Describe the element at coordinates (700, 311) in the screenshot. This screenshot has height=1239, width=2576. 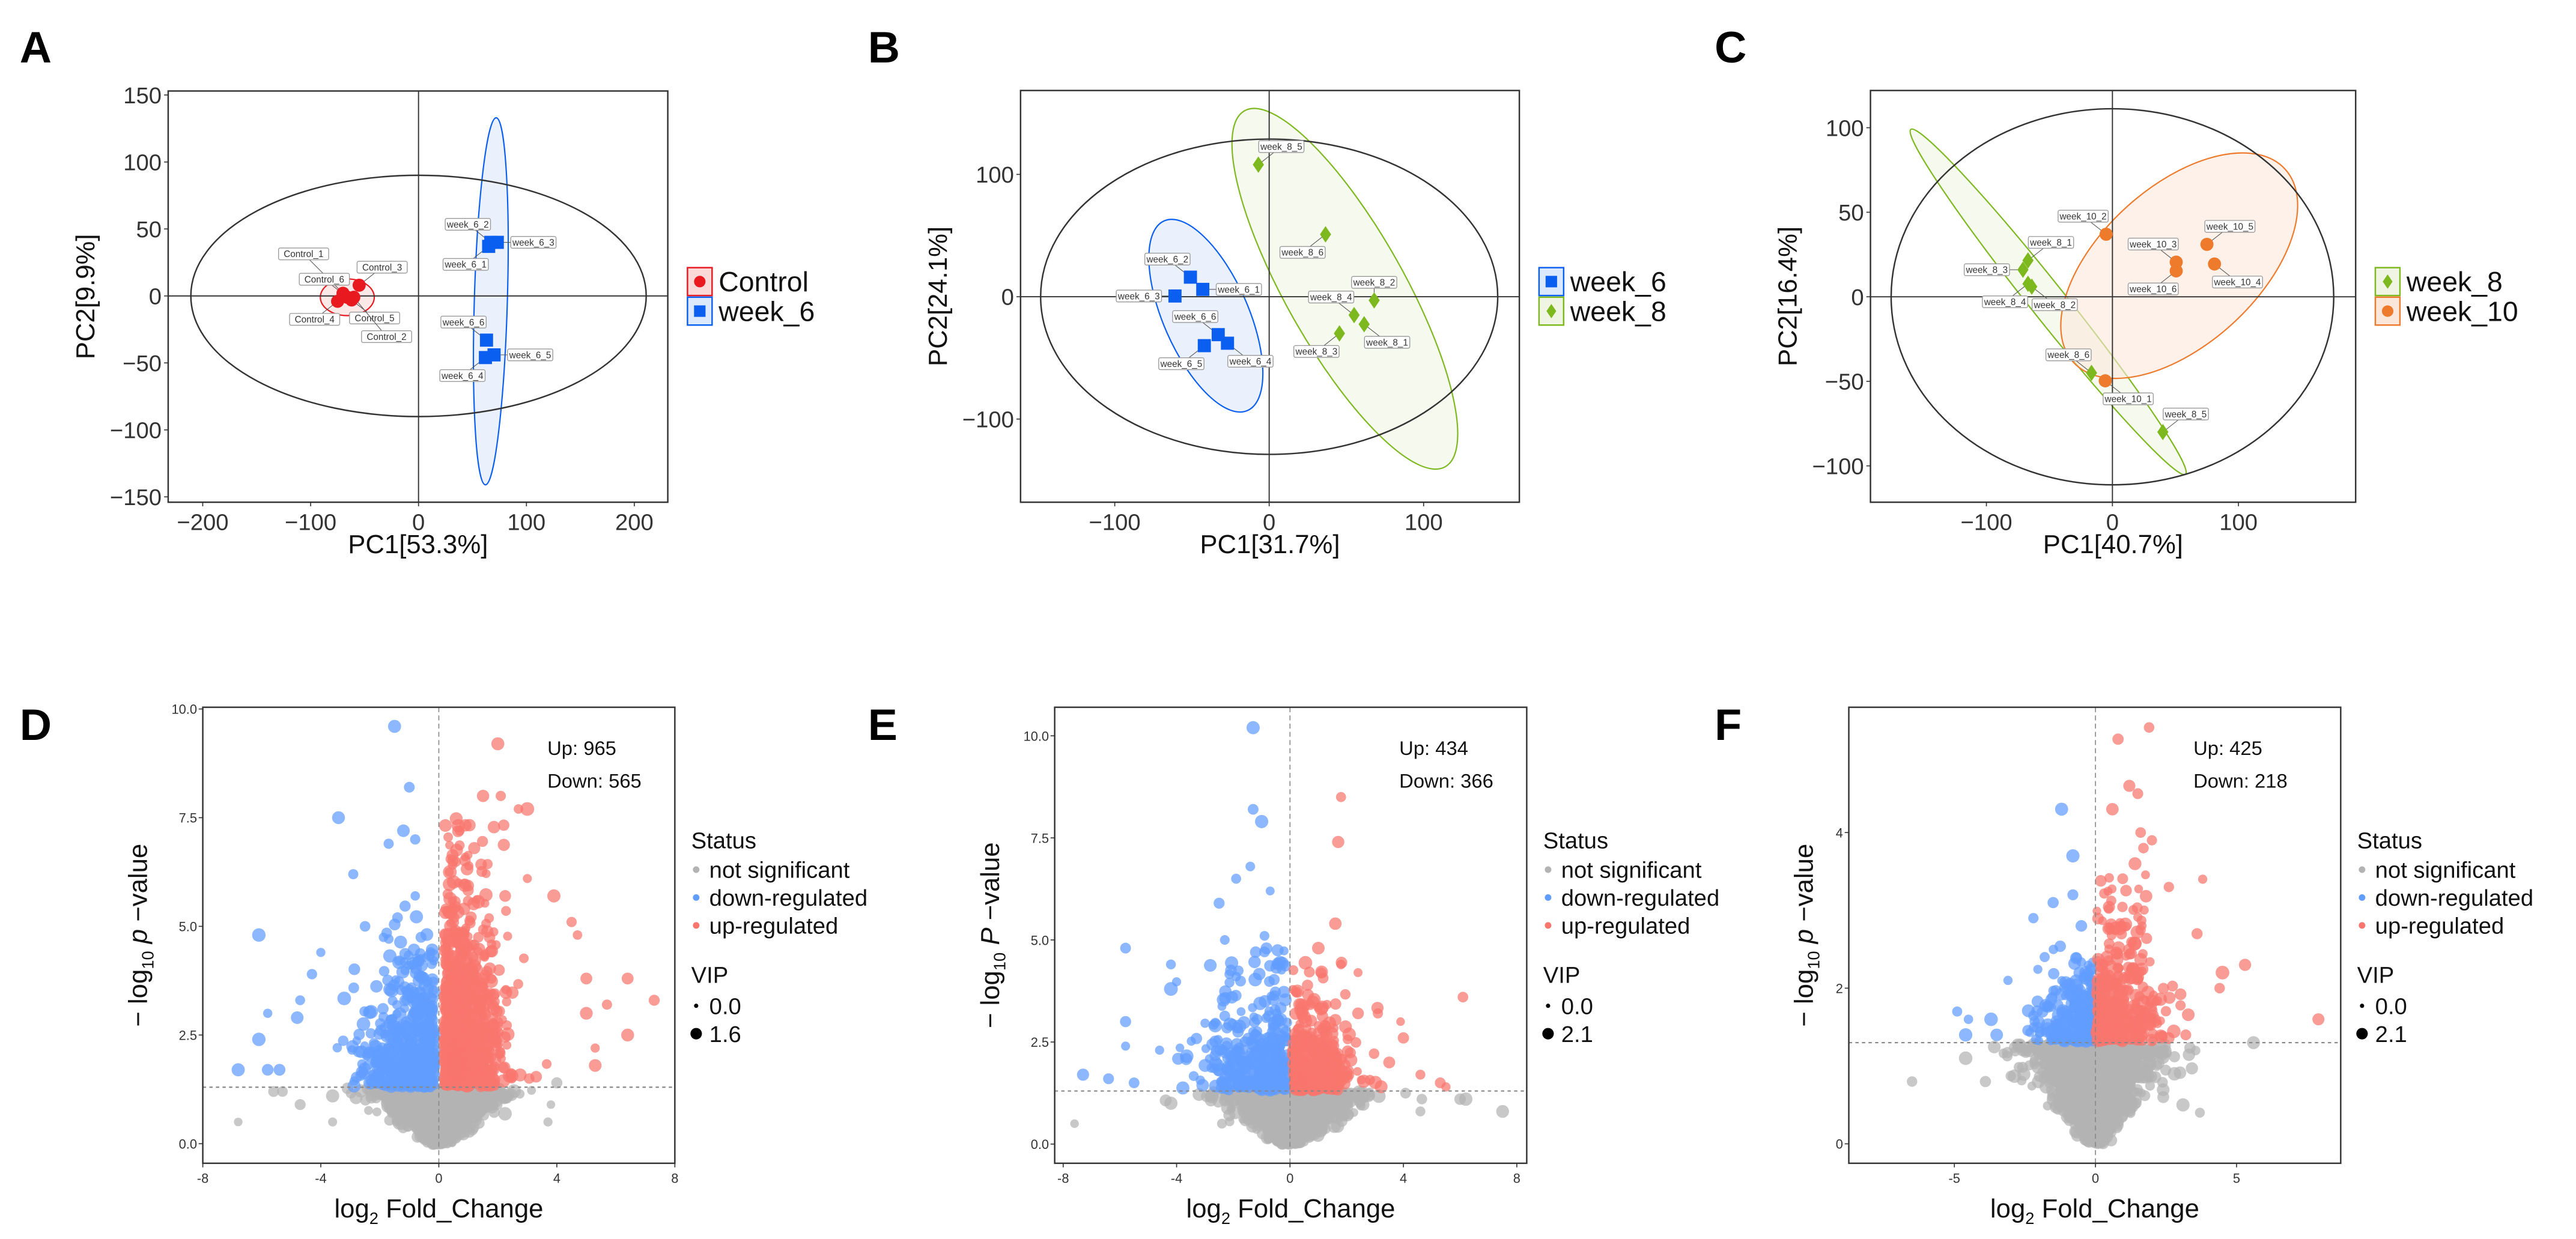
I see `legend-marker-square` at that location.